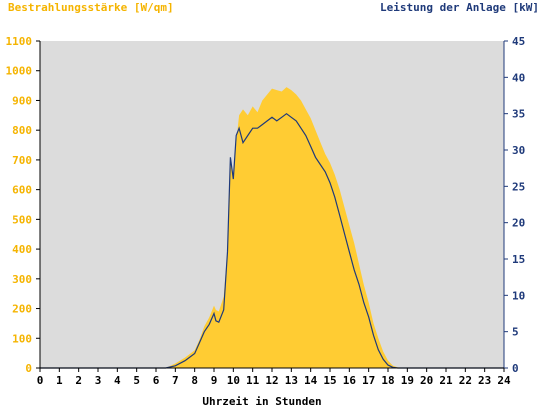 This screenshot has height=408, width=544. Describe the element at coordinates (459, 7) in the screenshot. I see `right-axis-title: Leistung der Anlage [kW]` at that location.